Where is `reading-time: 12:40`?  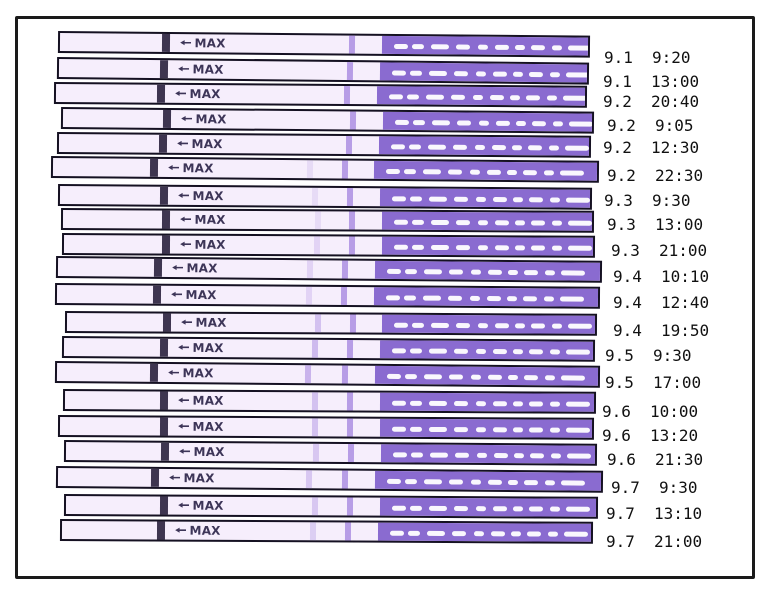 reading-time: 12:40 is located at coordinates (685, 302).